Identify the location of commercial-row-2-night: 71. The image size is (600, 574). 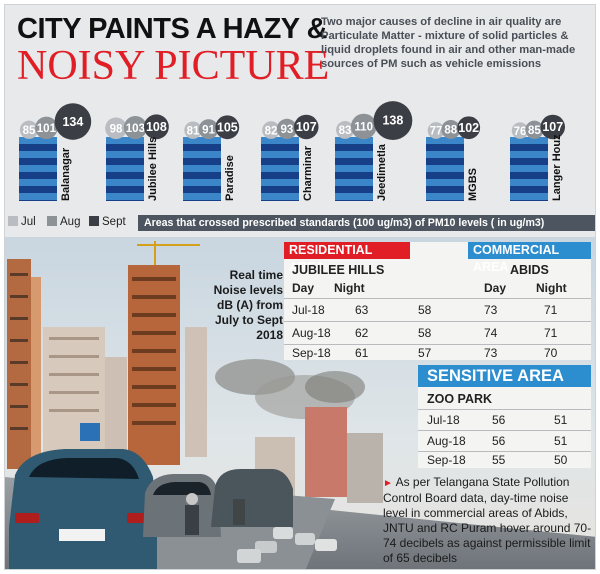
(551, 333).